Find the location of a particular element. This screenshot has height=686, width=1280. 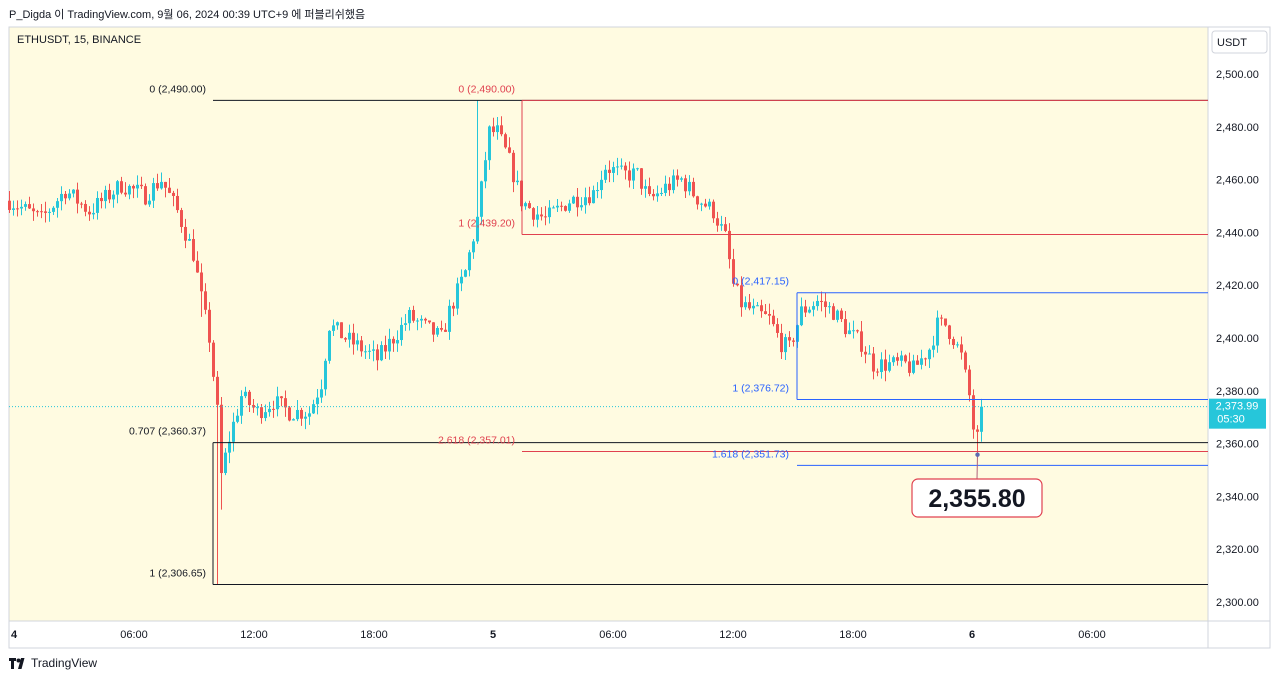

fib-label-black: 1 (2,306.65) is located at coordinates (177, 573).